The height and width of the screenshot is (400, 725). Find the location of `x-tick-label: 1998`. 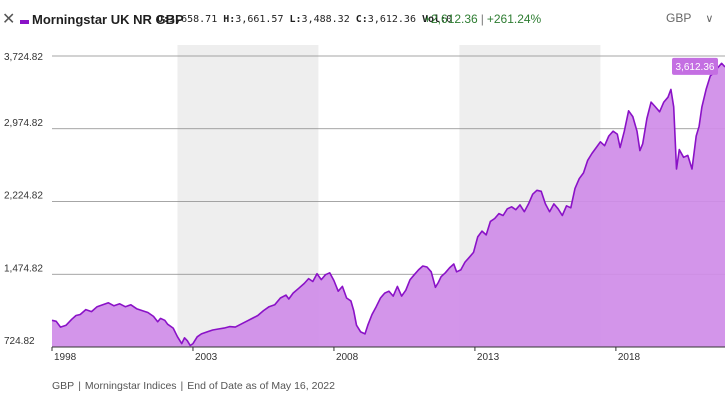

x-tick-label: 1998 is located at coordinates (65, 357).